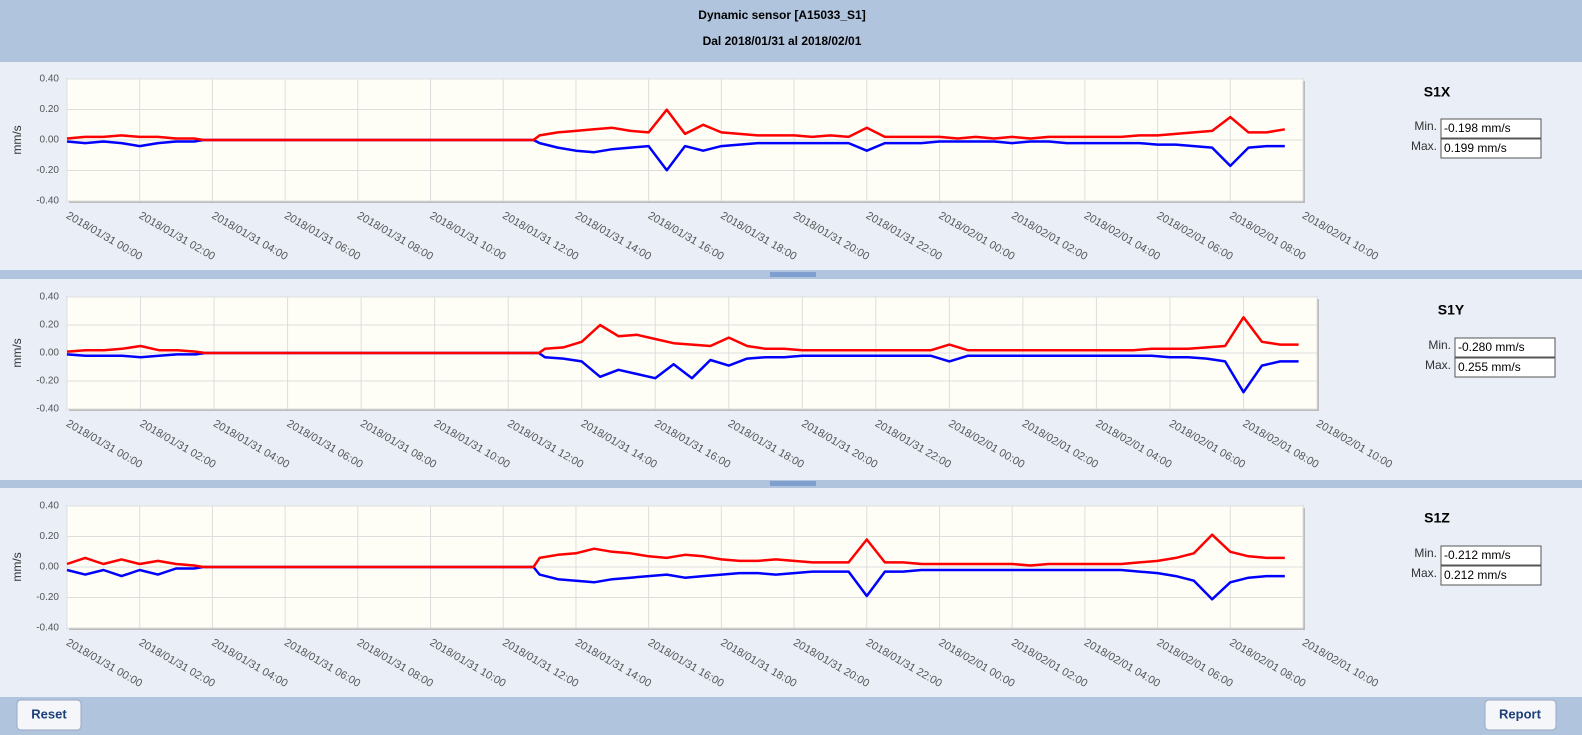 This screenshot has width=1582, height=735. I want to click on button-label: Reset, so click(49, 713).